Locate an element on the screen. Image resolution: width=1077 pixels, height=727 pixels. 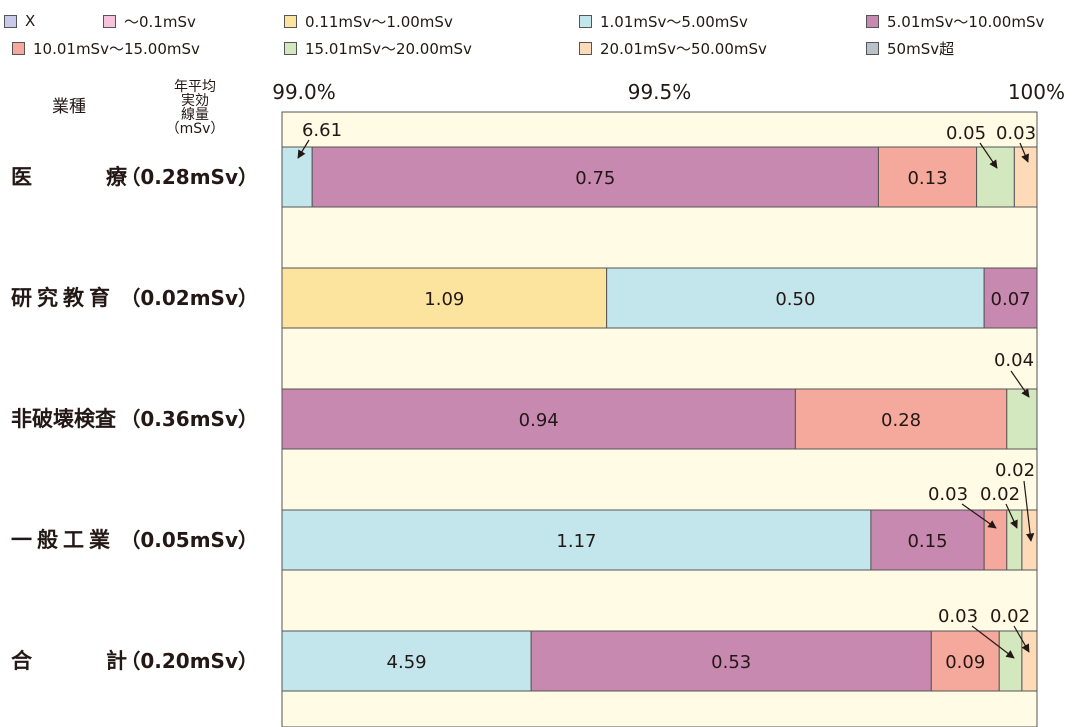
legend-label: 0.11mSv～1.00mSv is located at coordinates (379, 21).